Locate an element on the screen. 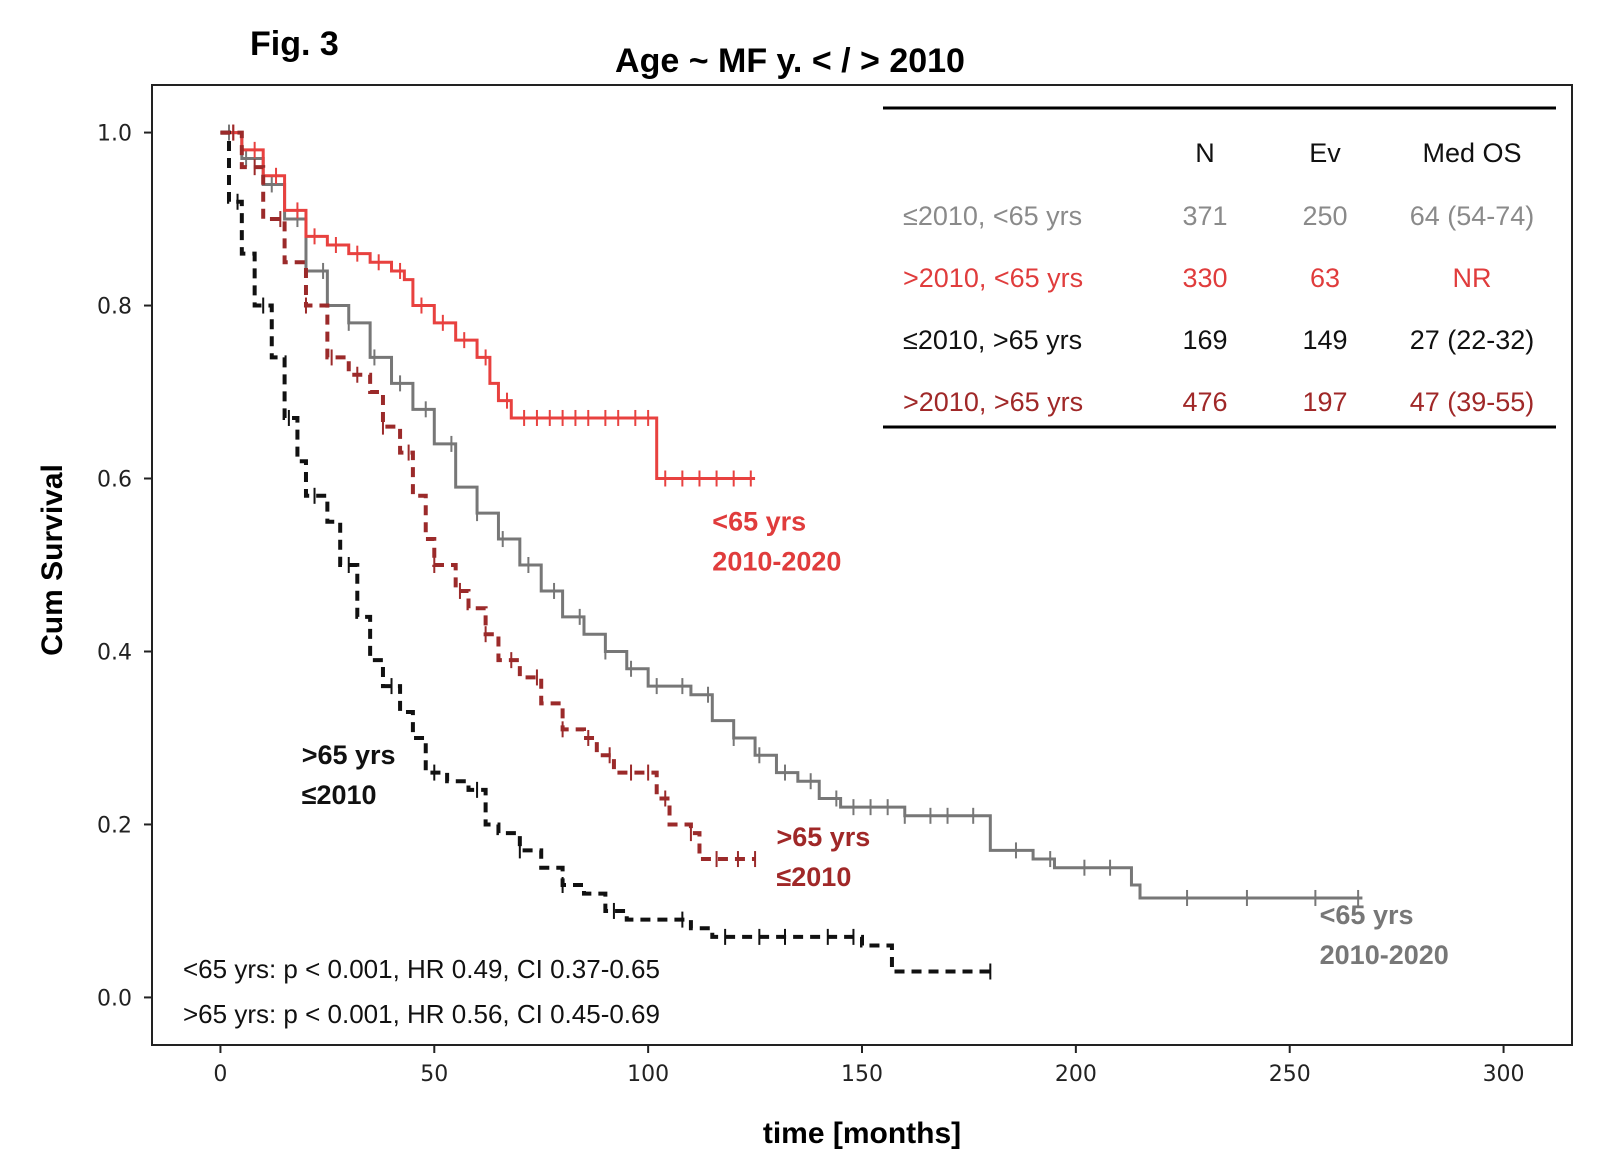  curve-line-gt2010_lt65 is located at coordinates (488, 306).